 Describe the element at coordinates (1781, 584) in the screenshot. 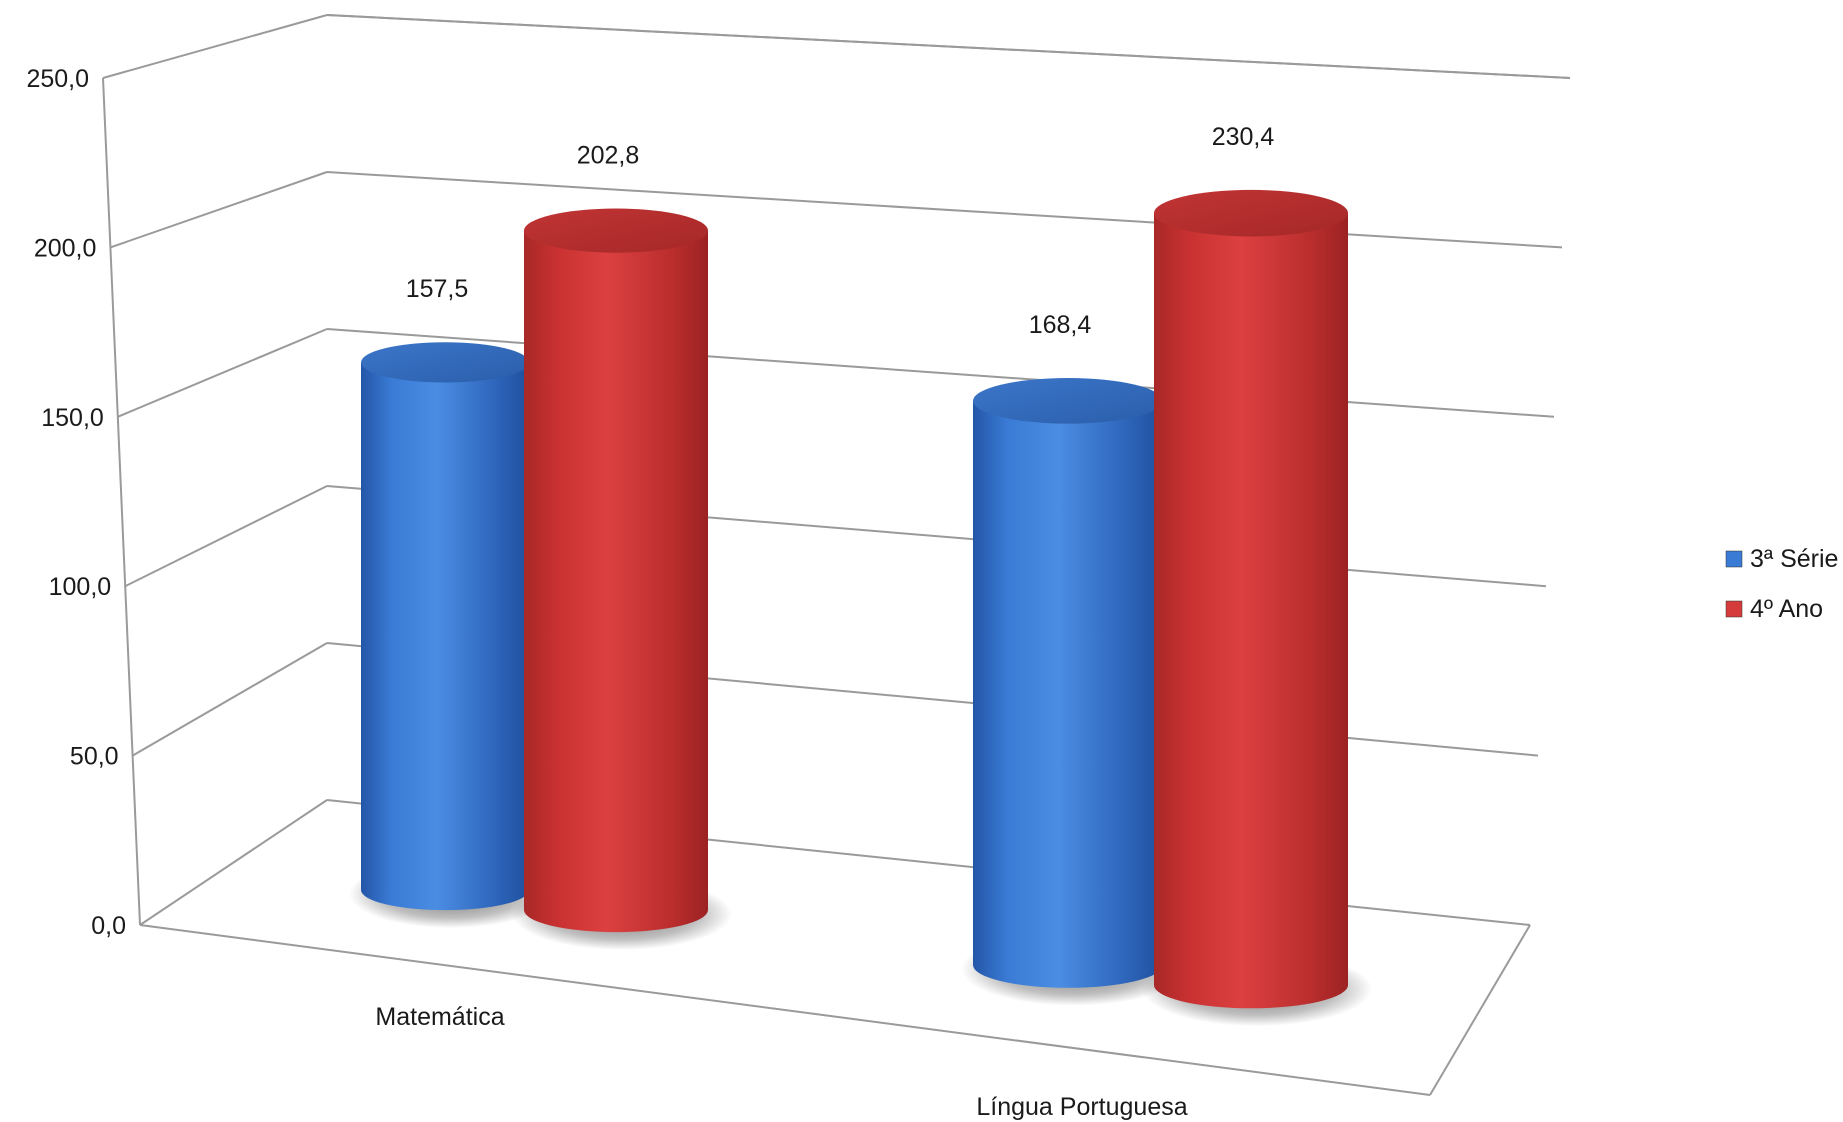

I see `legend: 3ª Série 4º Ano` at that location.